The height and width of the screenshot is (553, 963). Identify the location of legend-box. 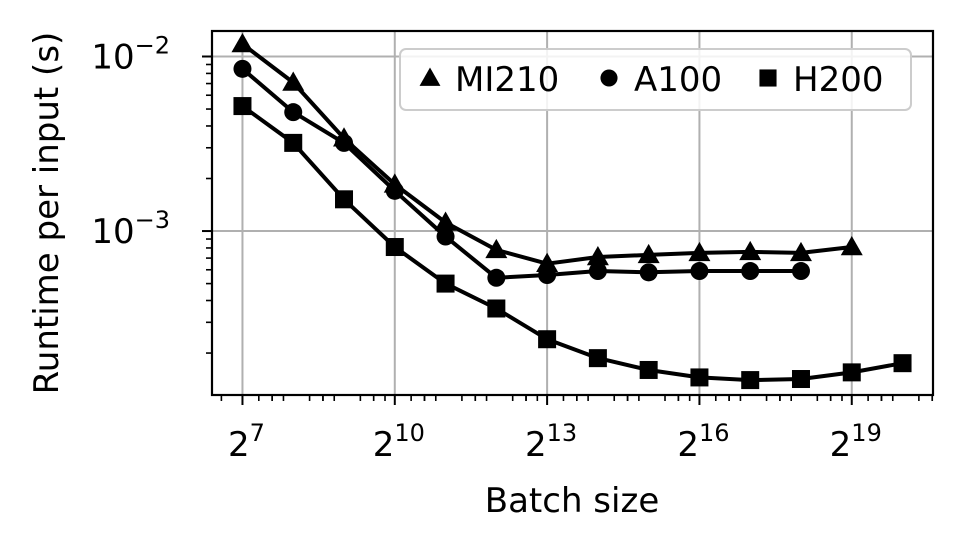
(655, 79).